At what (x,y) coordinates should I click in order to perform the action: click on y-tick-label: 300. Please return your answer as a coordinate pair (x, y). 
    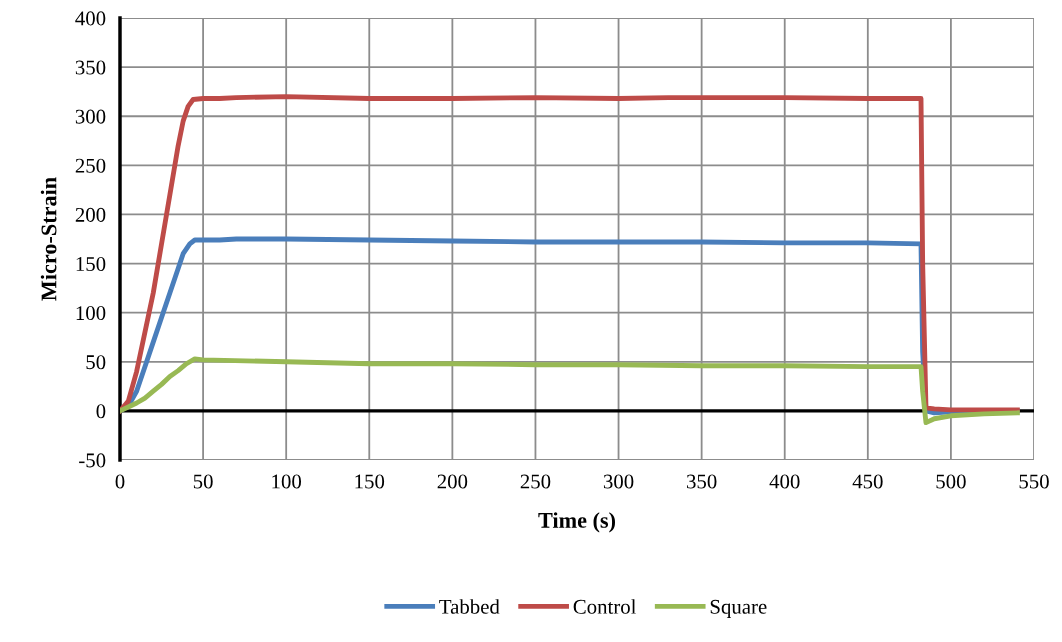
    Looking at the image, I should click on (90, 116).